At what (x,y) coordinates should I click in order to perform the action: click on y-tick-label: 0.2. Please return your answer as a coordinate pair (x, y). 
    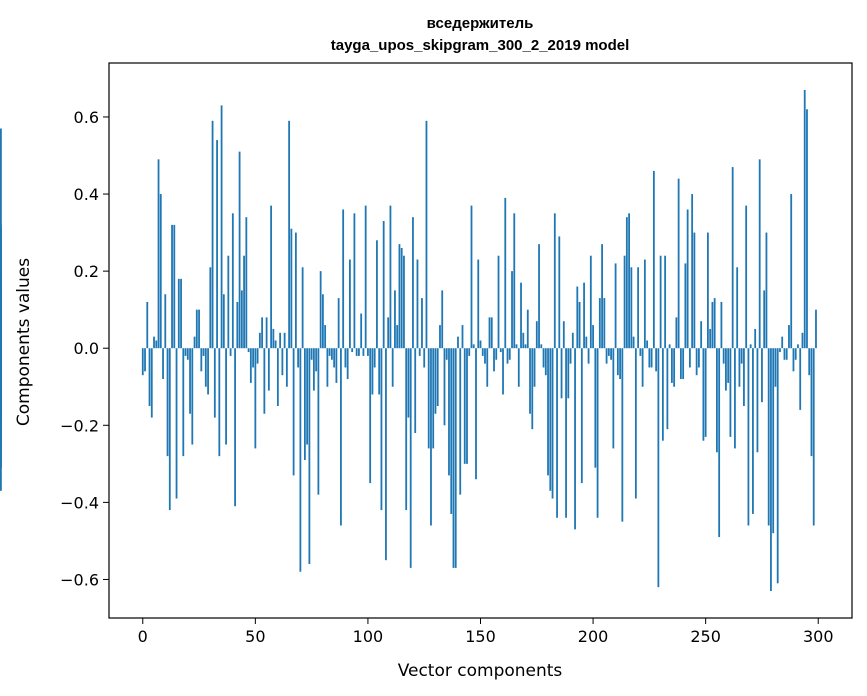
    Looking at the image, I should click on (86, 271).